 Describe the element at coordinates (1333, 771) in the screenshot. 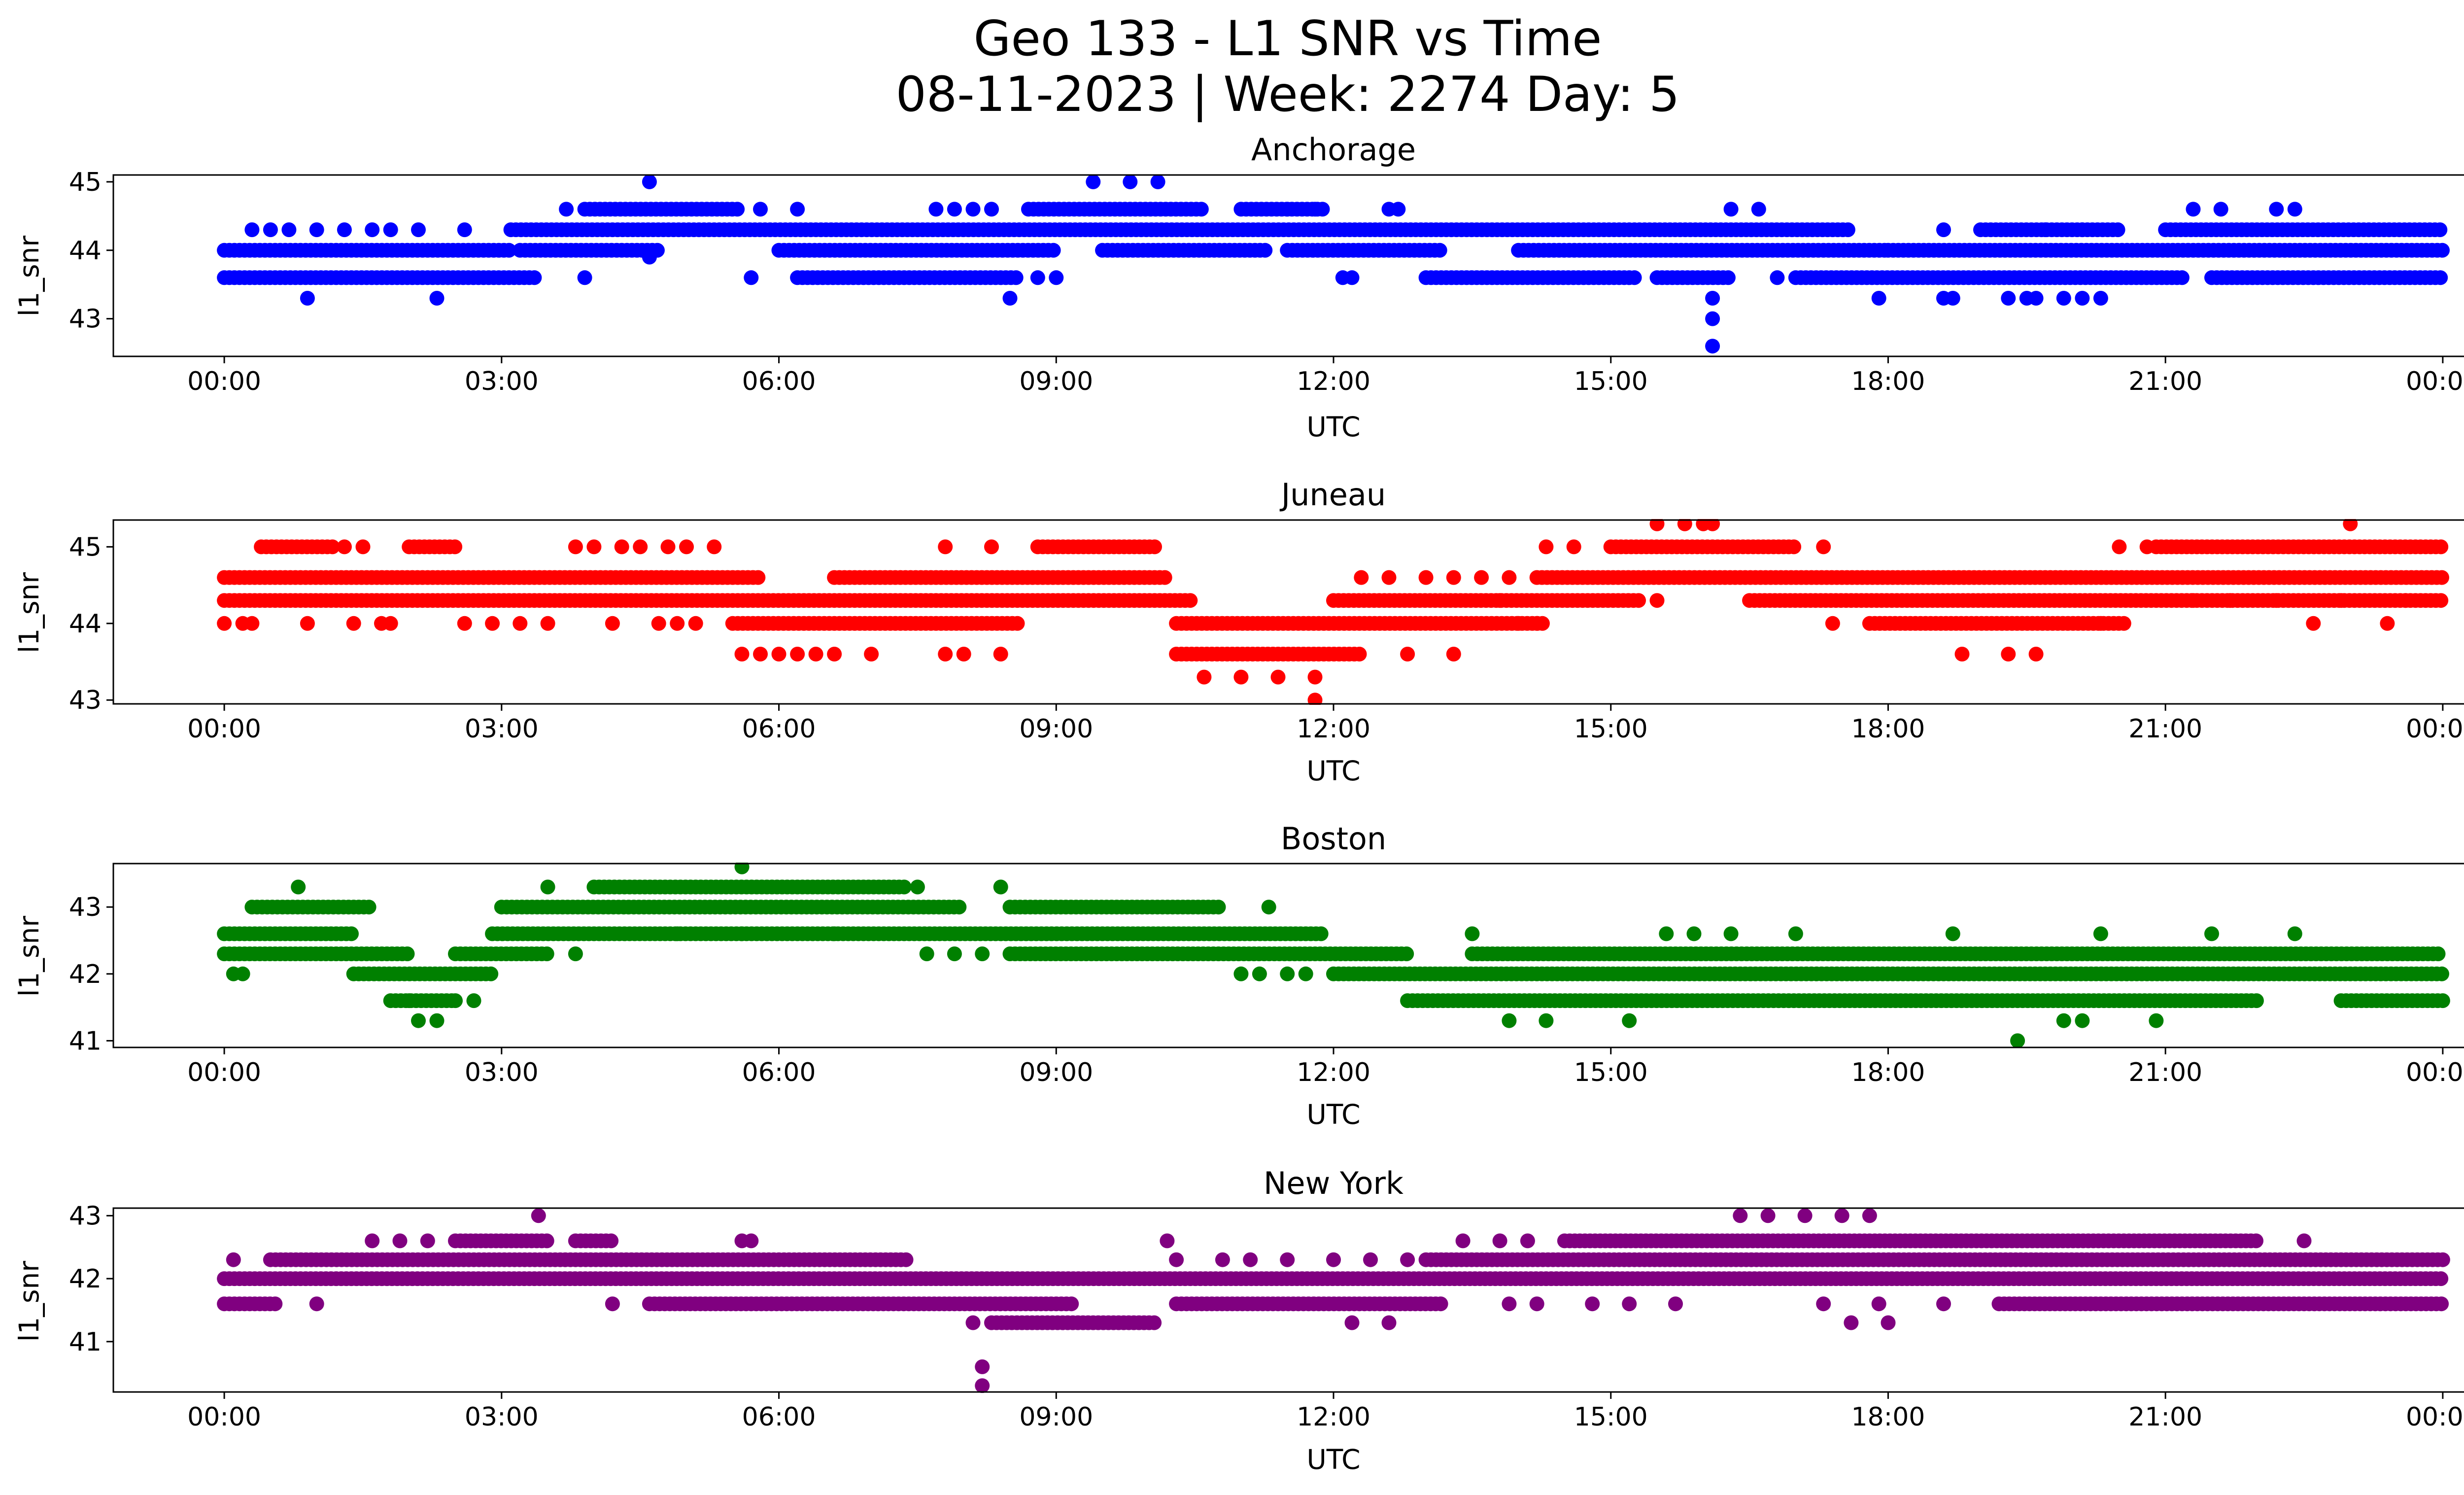

I see `x-axis-label: UTC` at that location.